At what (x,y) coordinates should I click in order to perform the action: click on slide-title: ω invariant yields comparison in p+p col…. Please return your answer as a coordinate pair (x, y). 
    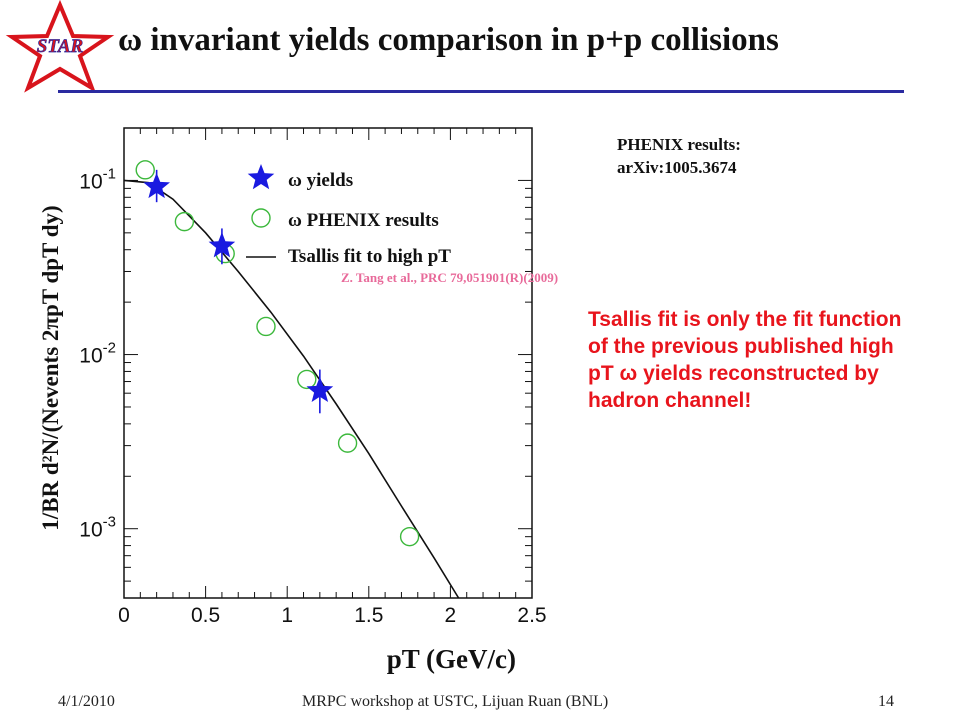
    Looking at the image, I should click on (448, 40).